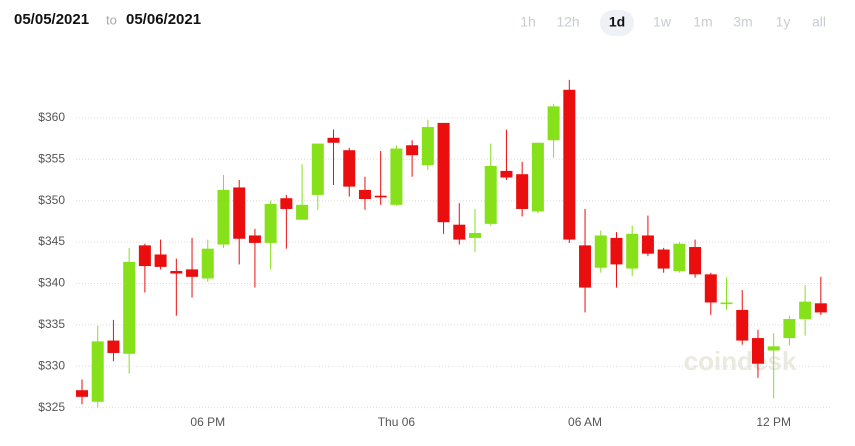 Image resolution: width=855 pixels, height=446 pixels. Describe the element at coordinates (783, 22) in the screenshot. I see `range-button: 1y` at that location.